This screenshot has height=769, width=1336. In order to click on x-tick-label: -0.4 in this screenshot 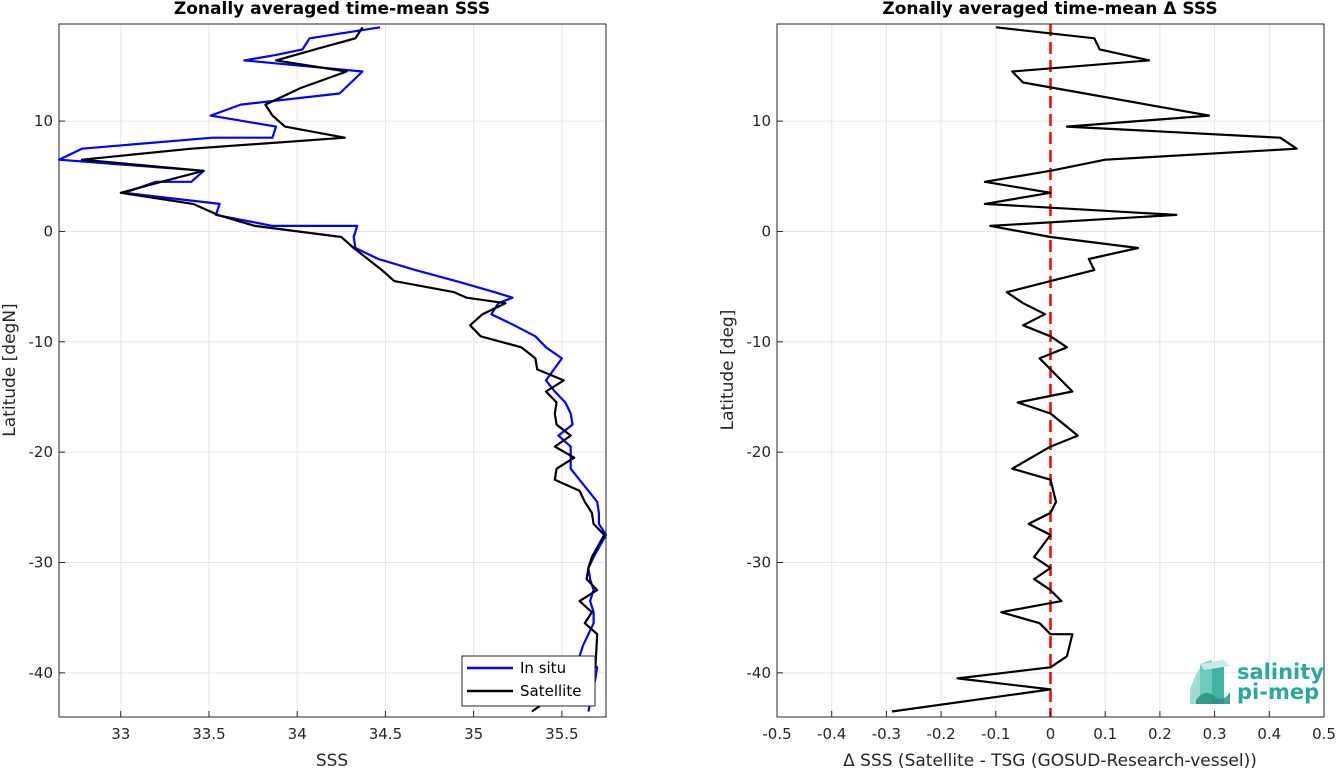, I will do `click(831, 734)`.